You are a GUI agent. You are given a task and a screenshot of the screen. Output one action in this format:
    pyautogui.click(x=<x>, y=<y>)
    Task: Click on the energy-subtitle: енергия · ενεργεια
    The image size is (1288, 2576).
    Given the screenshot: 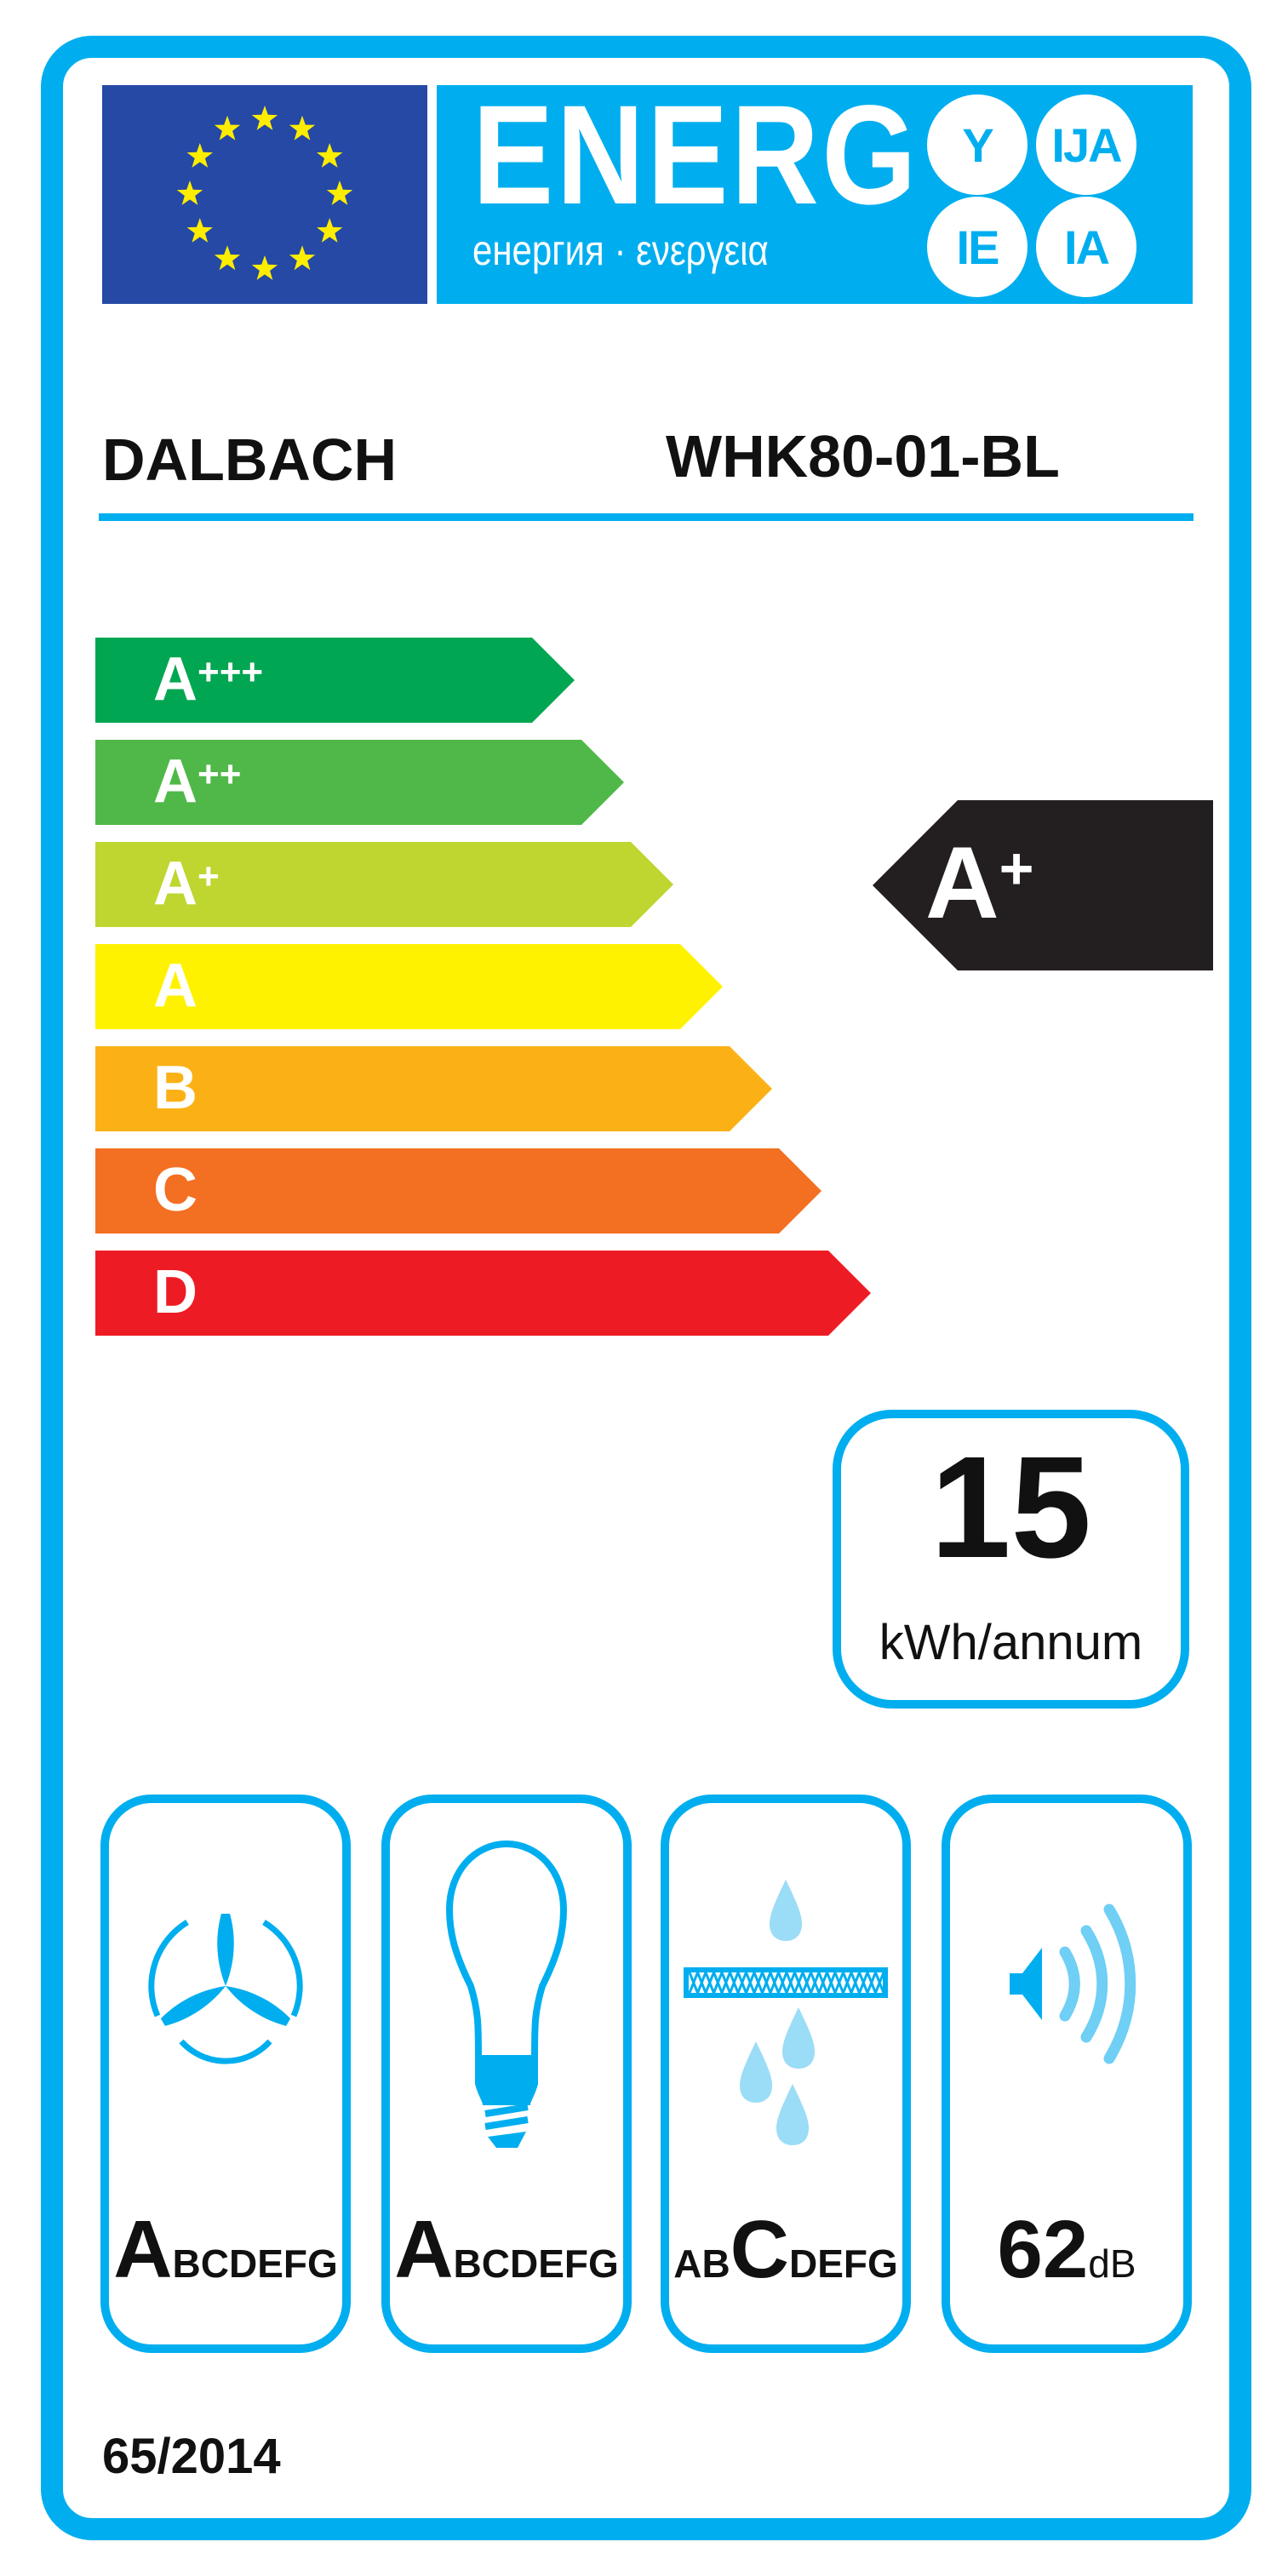 What is the action you would take?
    pyautogui.click(x=621, y=250)
    